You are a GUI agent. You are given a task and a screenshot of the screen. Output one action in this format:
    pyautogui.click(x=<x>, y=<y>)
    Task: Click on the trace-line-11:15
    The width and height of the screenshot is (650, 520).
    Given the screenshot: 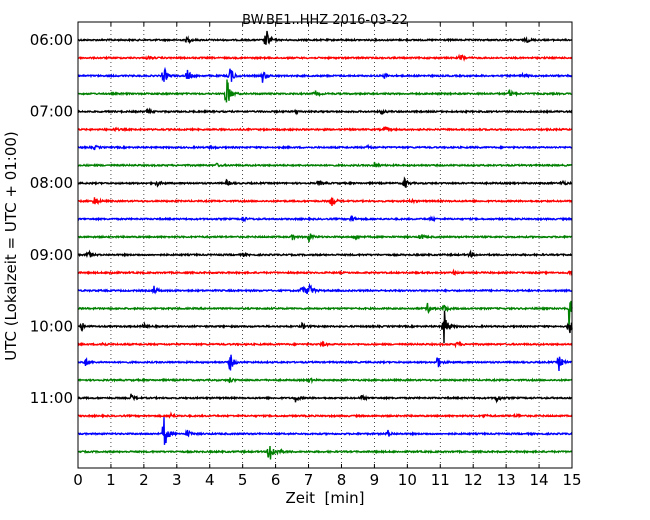 What is the action you would take?
    pyautogui.click(x=325, y=415)
    